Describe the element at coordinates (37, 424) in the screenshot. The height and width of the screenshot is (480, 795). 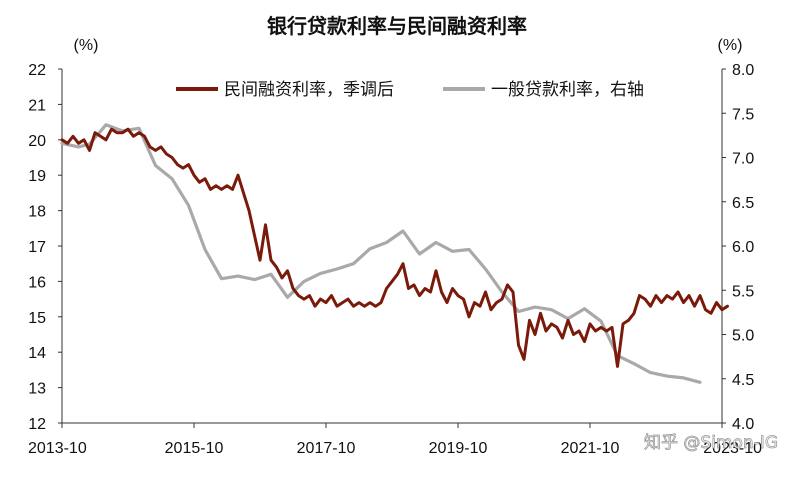
I see `left-tick-label: 12` at that location.